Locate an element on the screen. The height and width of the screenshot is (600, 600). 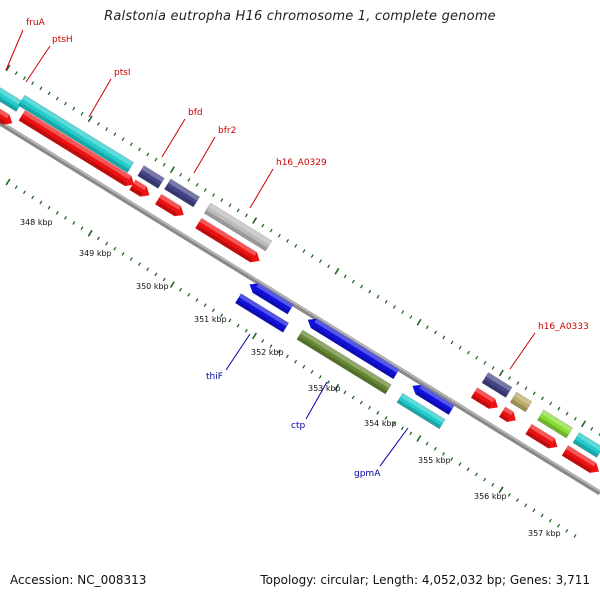
gene-label-gpmA-leader-line is located at coordinates (394, 447).